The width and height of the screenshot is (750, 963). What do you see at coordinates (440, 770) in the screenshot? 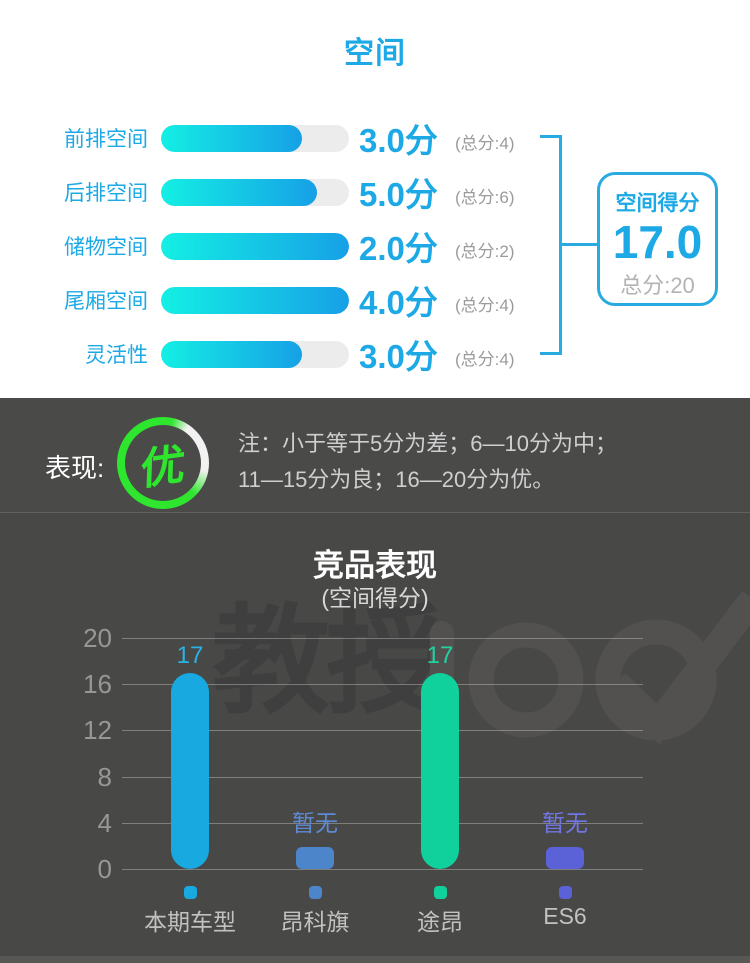
I see `chart-bar-途昂` at bounding box center [440, 770].